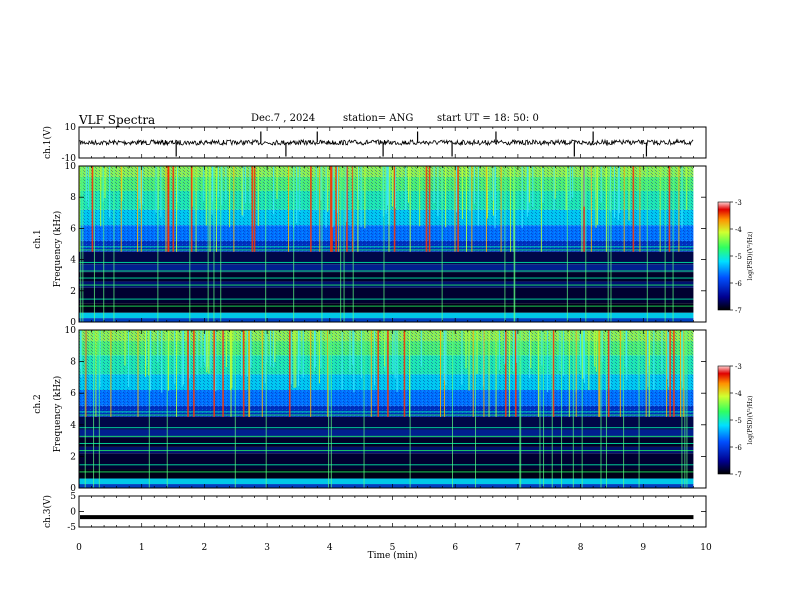 This screenshot has width=792, height=612. Describe the element at coordinates (699, 244) in the screenshot. I see `spectro-nodata` at that location.